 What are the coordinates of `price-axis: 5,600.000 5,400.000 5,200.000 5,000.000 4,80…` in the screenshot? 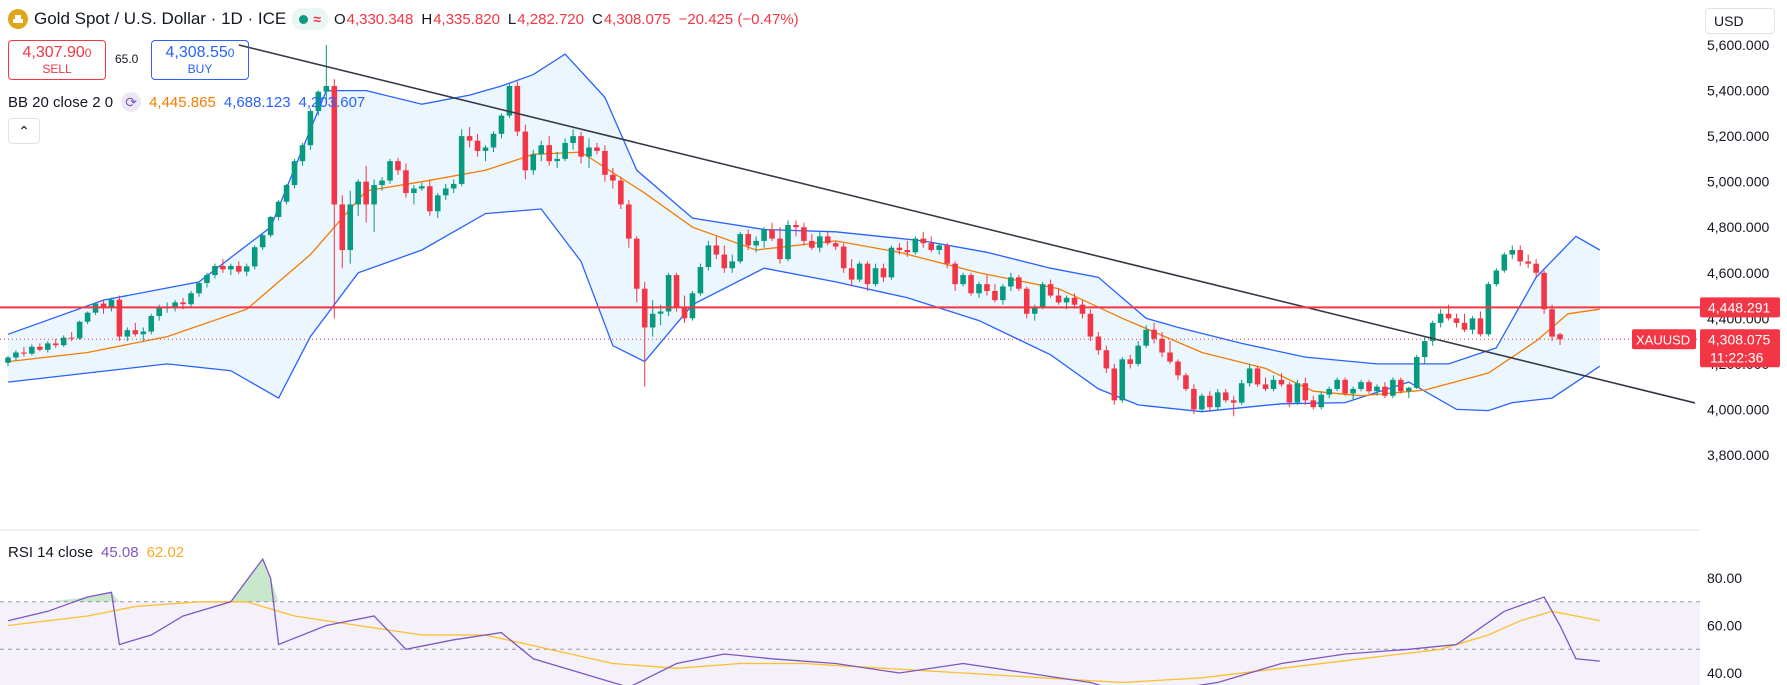 It's located at (1709, 342).